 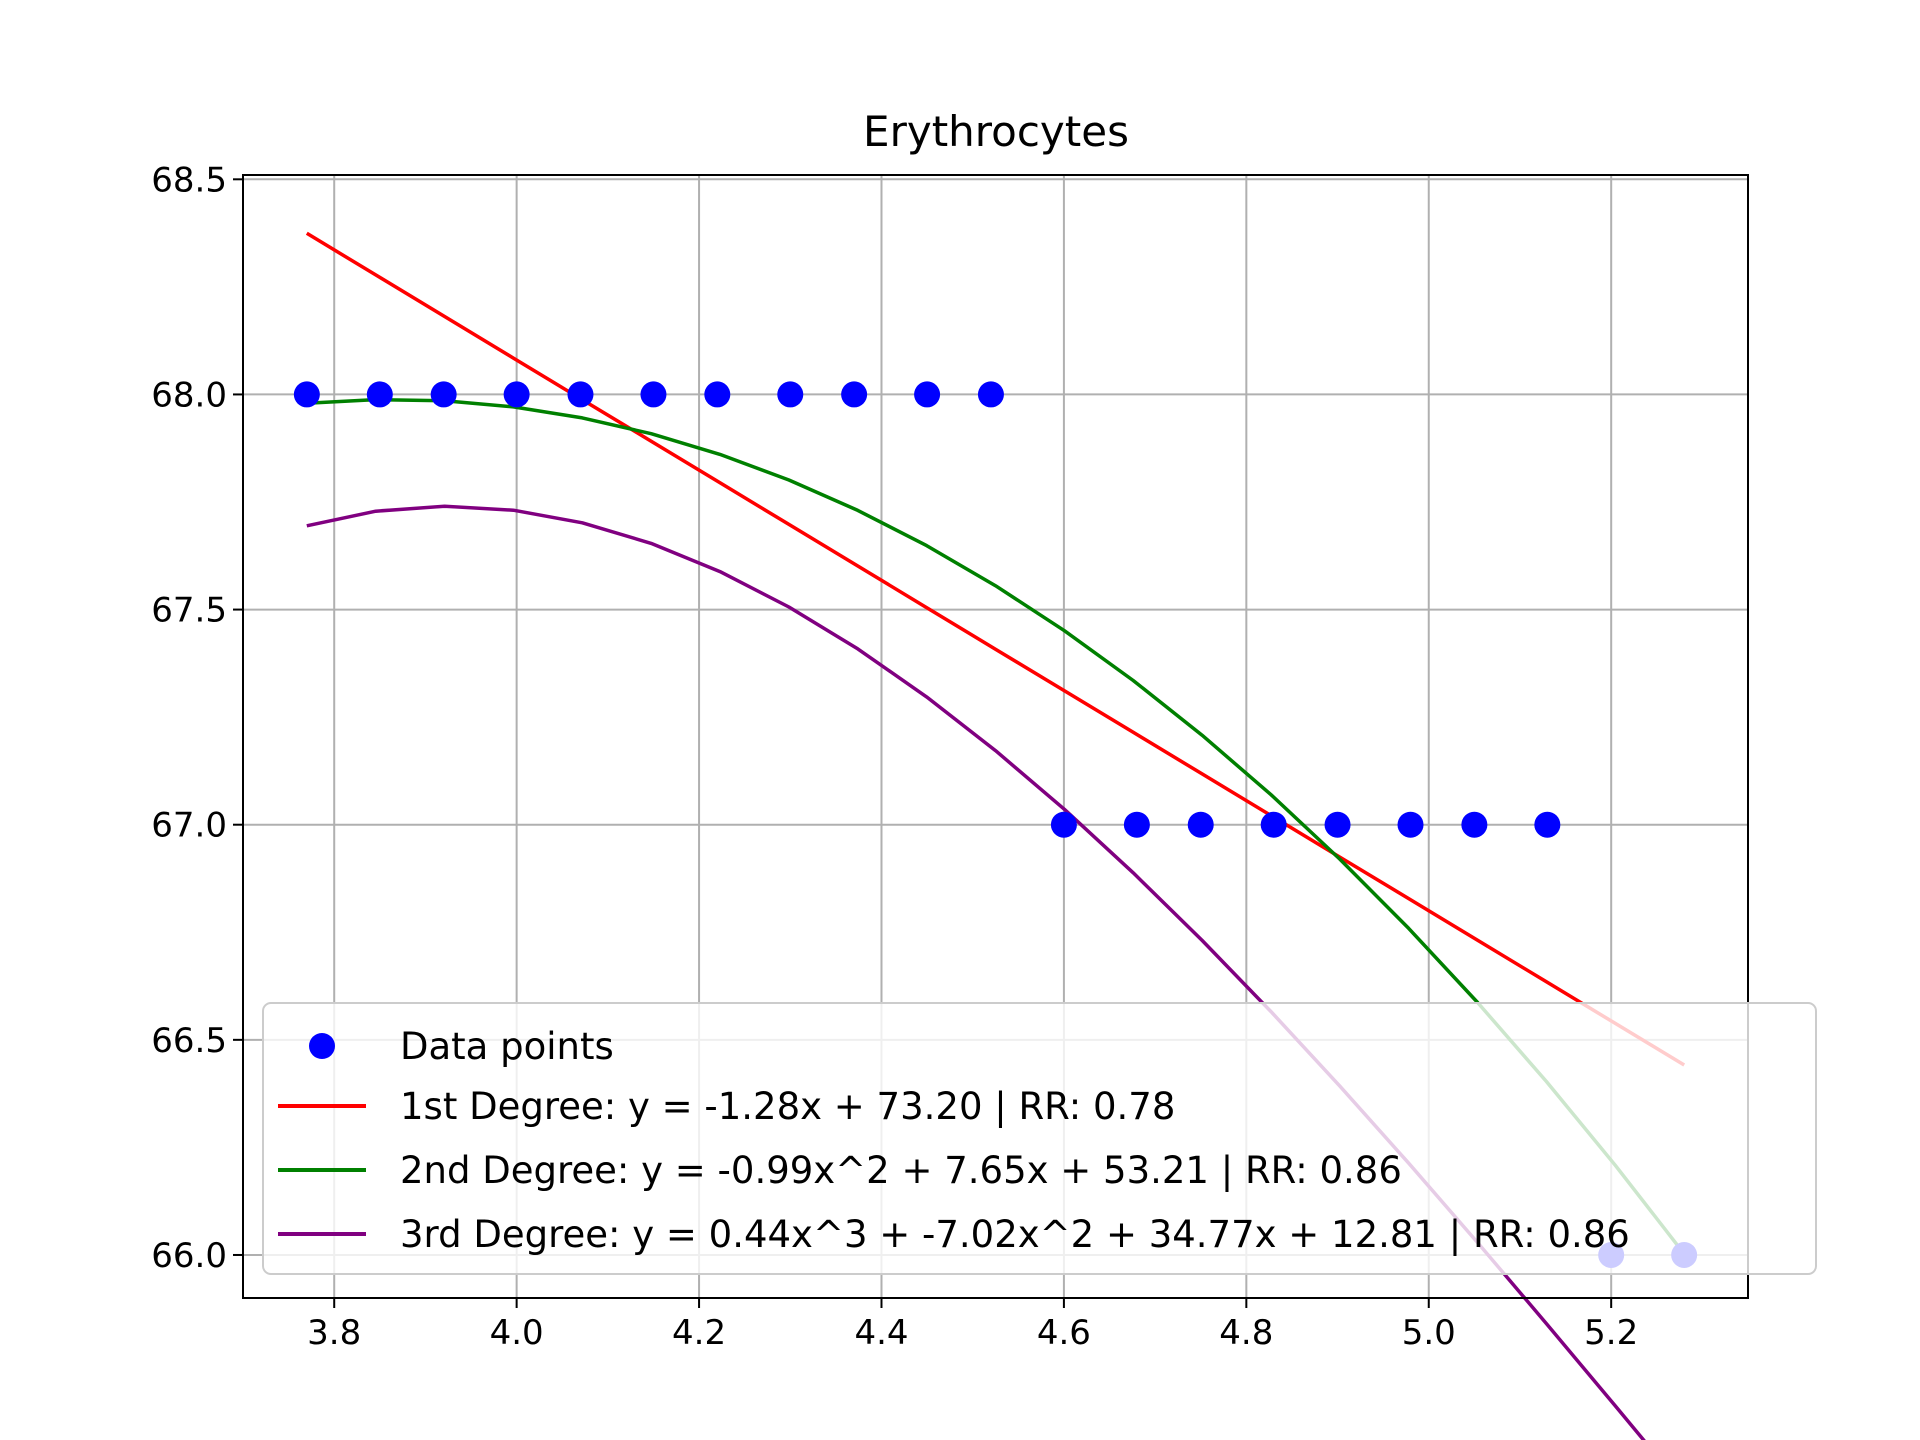 What do you see at coordinates (189, 1256) in the screenshot?
I see `y-tick-label: 66.0` at bounding box center [189, 1256].